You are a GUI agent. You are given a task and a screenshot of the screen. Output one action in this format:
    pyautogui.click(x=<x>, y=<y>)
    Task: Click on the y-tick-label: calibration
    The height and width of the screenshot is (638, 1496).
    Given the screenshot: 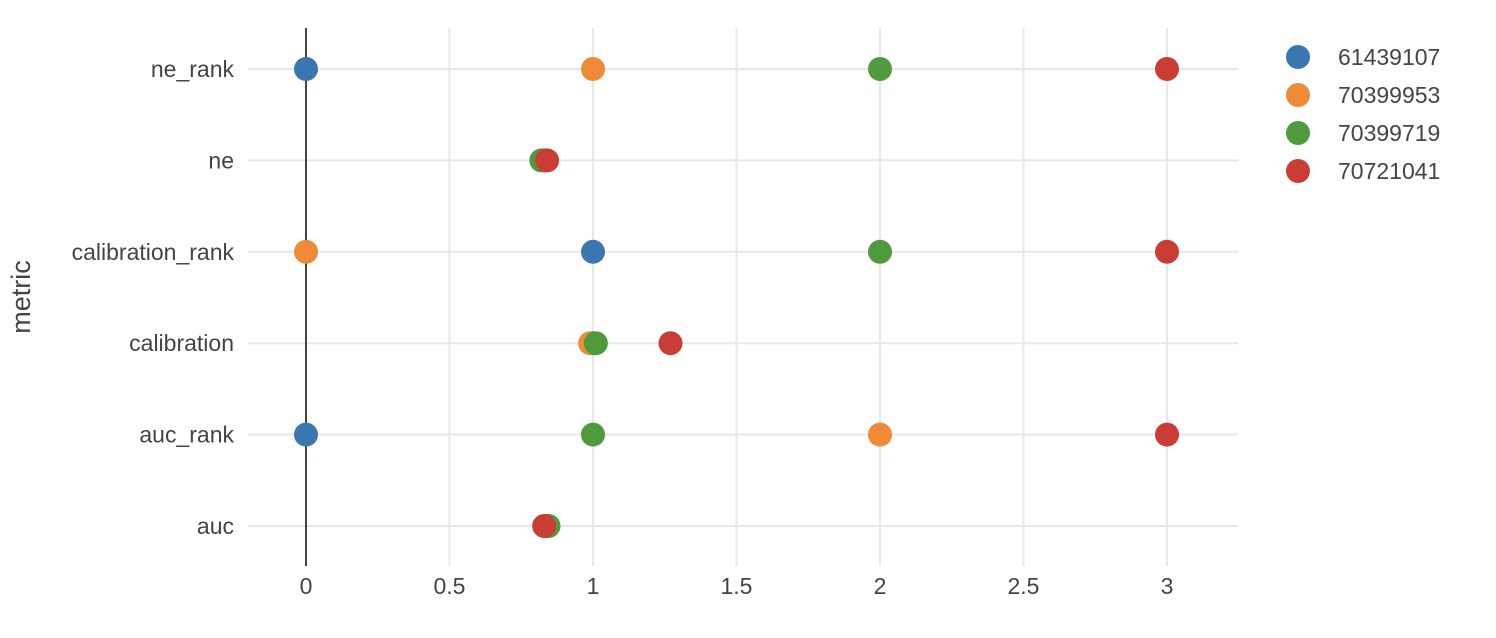 What is the action you would take?
    pyautogui.click(x=181, y=343)
    